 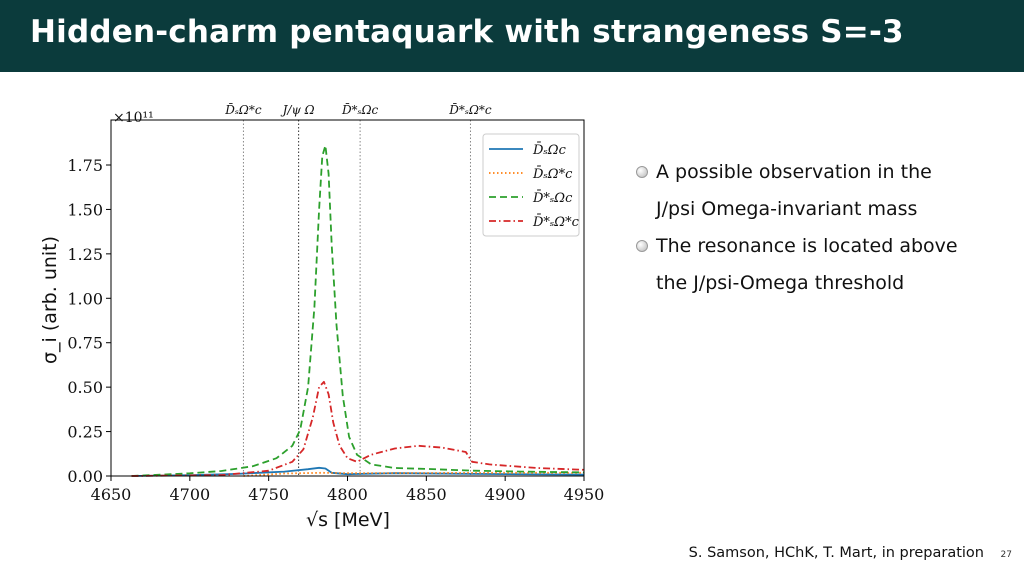 I want to click on y-tick-label: 1.25, so click(x=85, y=254).